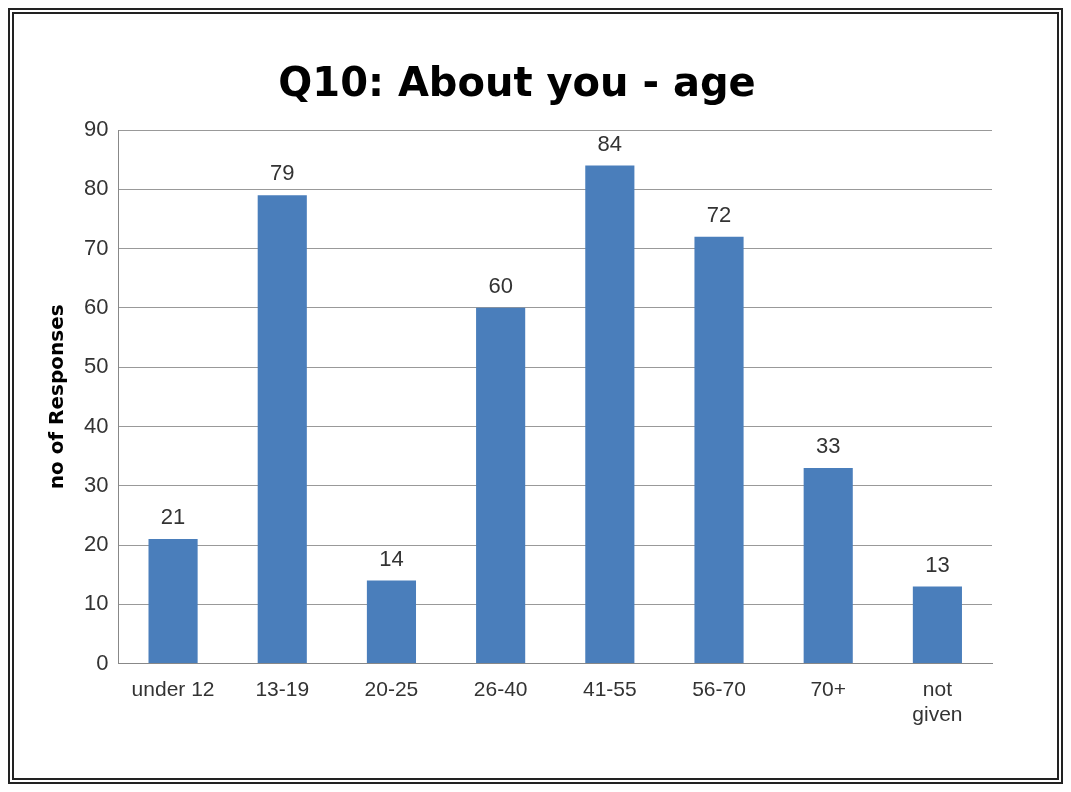 The image size is (1071, 792). Describe the element at coordinates (719, 688) in the screenshot. I see `x-tick-label: 56-70` at that location.